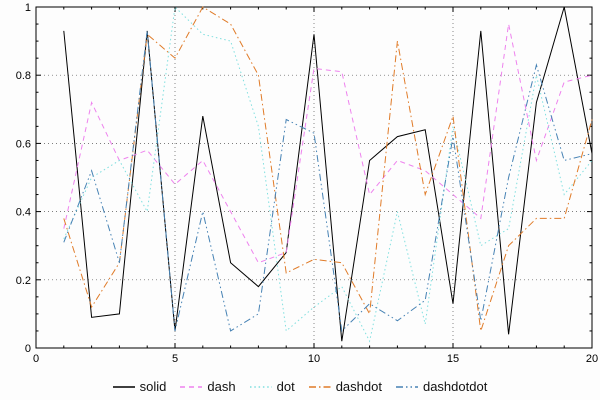 The width and height of the screenshot is (600, 400). Describe the element at coordinates (23, 144) in the screenshot. I see `y-tick-label: 0.6` at that location.